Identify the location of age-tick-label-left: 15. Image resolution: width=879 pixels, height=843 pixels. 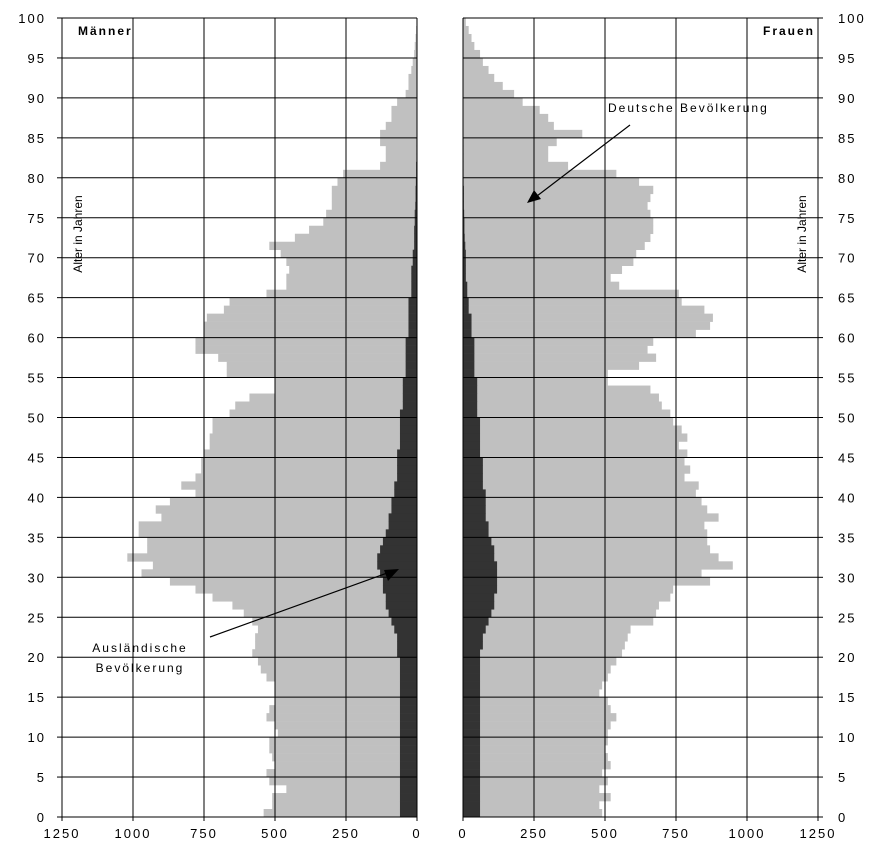
(37, 697).